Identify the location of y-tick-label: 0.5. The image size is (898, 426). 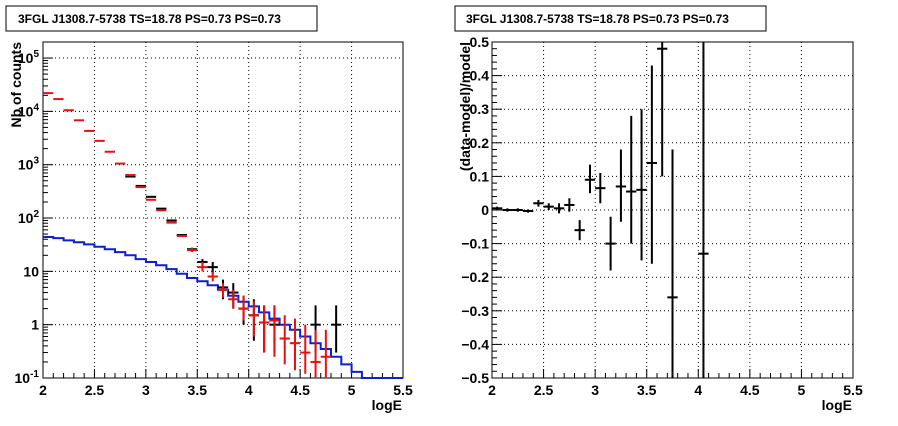
(480, 42).